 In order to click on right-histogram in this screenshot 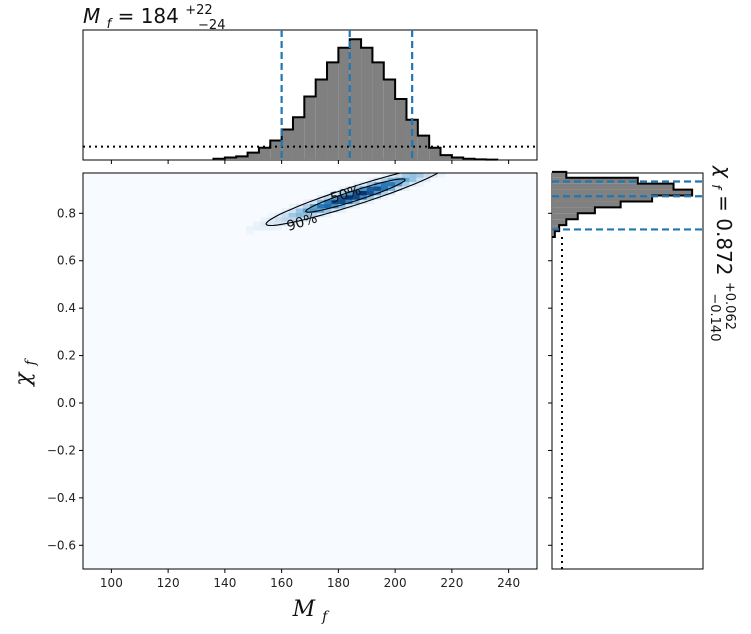, I will do `click(625, 369)`.